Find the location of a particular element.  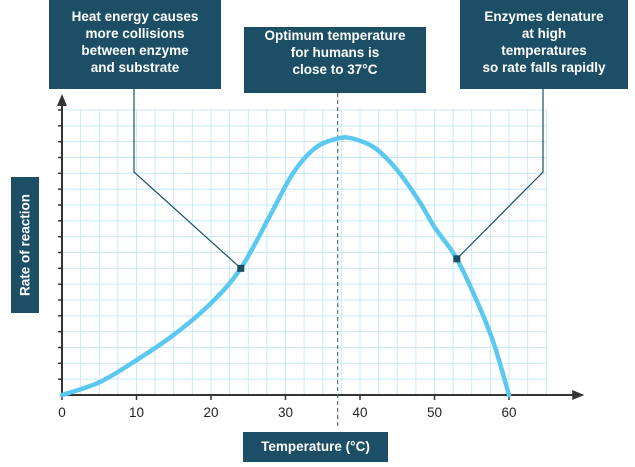

x-tick-label: 40 is located at coordinates (359, 412).